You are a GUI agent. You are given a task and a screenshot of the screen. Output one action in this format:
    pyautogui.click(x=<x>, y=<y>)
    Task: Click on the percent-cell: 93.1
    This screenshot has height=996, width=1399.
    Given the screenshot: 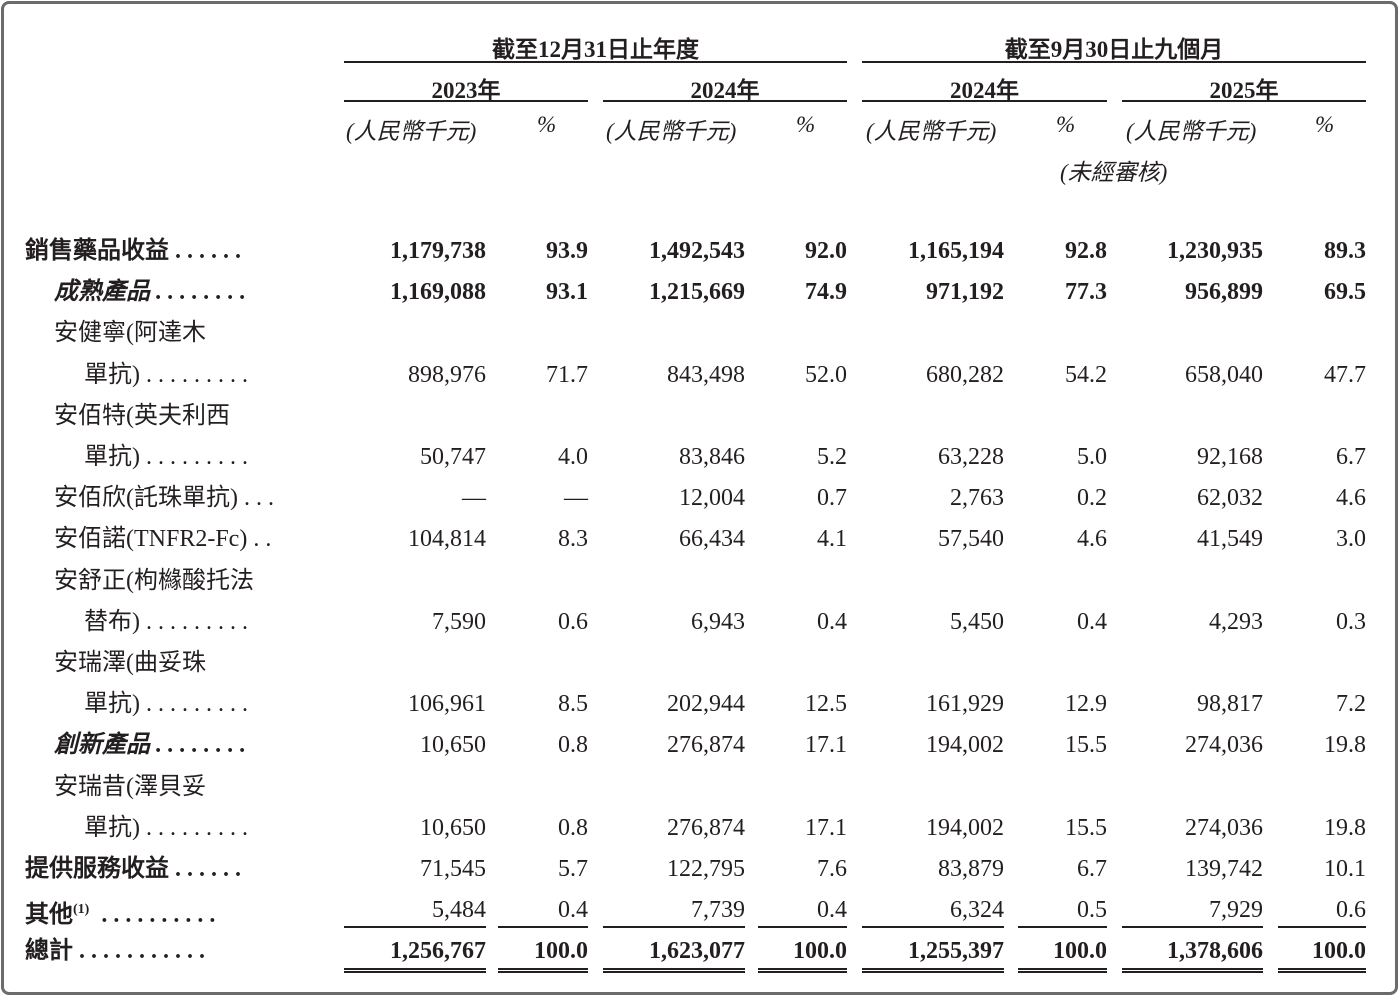 What is the action you would take?
    pyautogui.click(x=567, y=292)
    